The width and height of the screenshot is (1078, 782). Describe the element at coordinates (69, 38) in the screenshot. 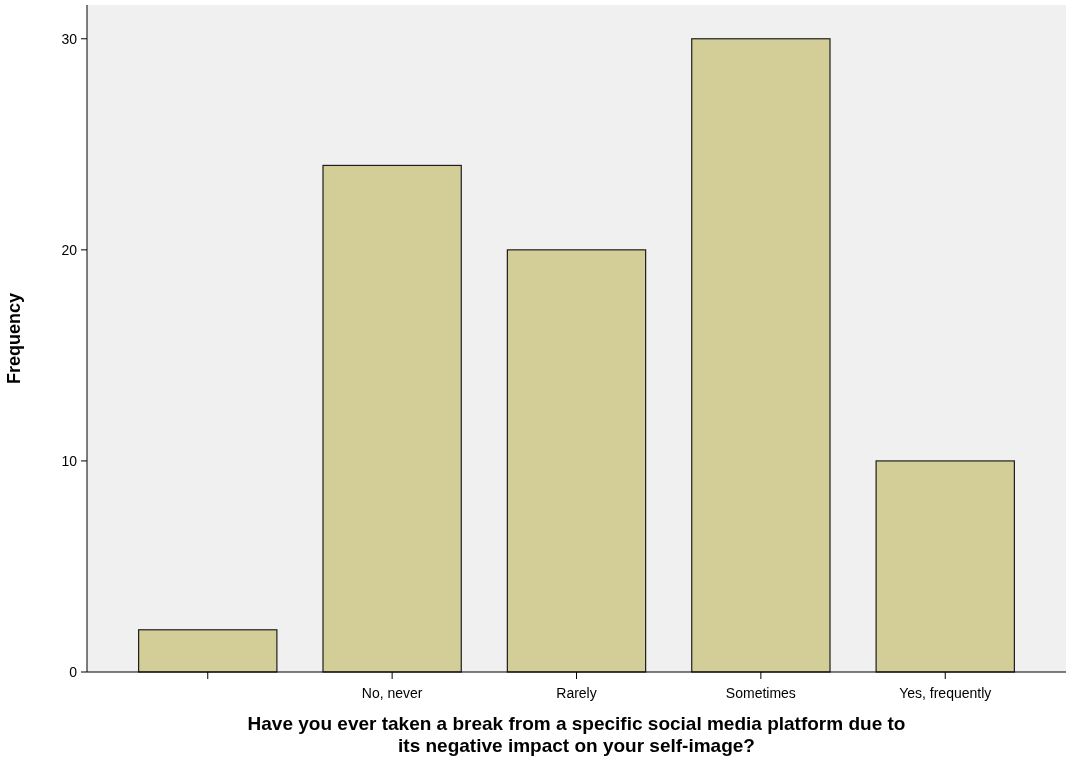

I see `y-tick-label: 30` at that location.